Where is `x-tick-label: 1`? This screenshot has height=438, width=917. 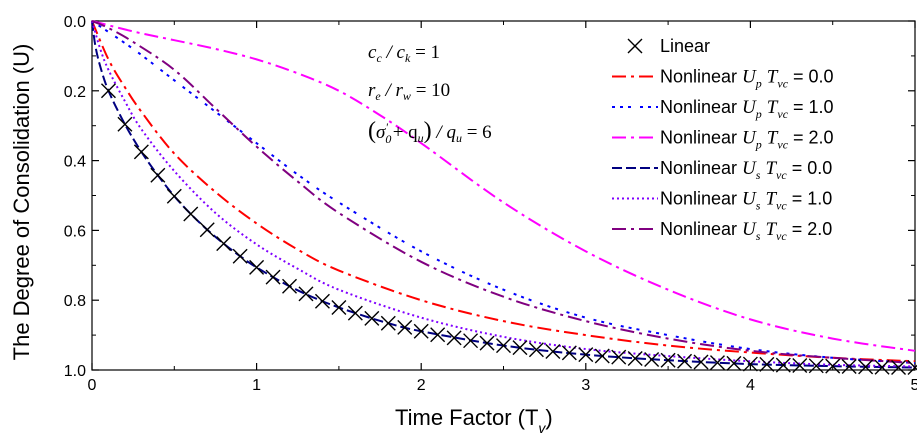 x-tick-label: 1 is located at coordinates (256, 385).